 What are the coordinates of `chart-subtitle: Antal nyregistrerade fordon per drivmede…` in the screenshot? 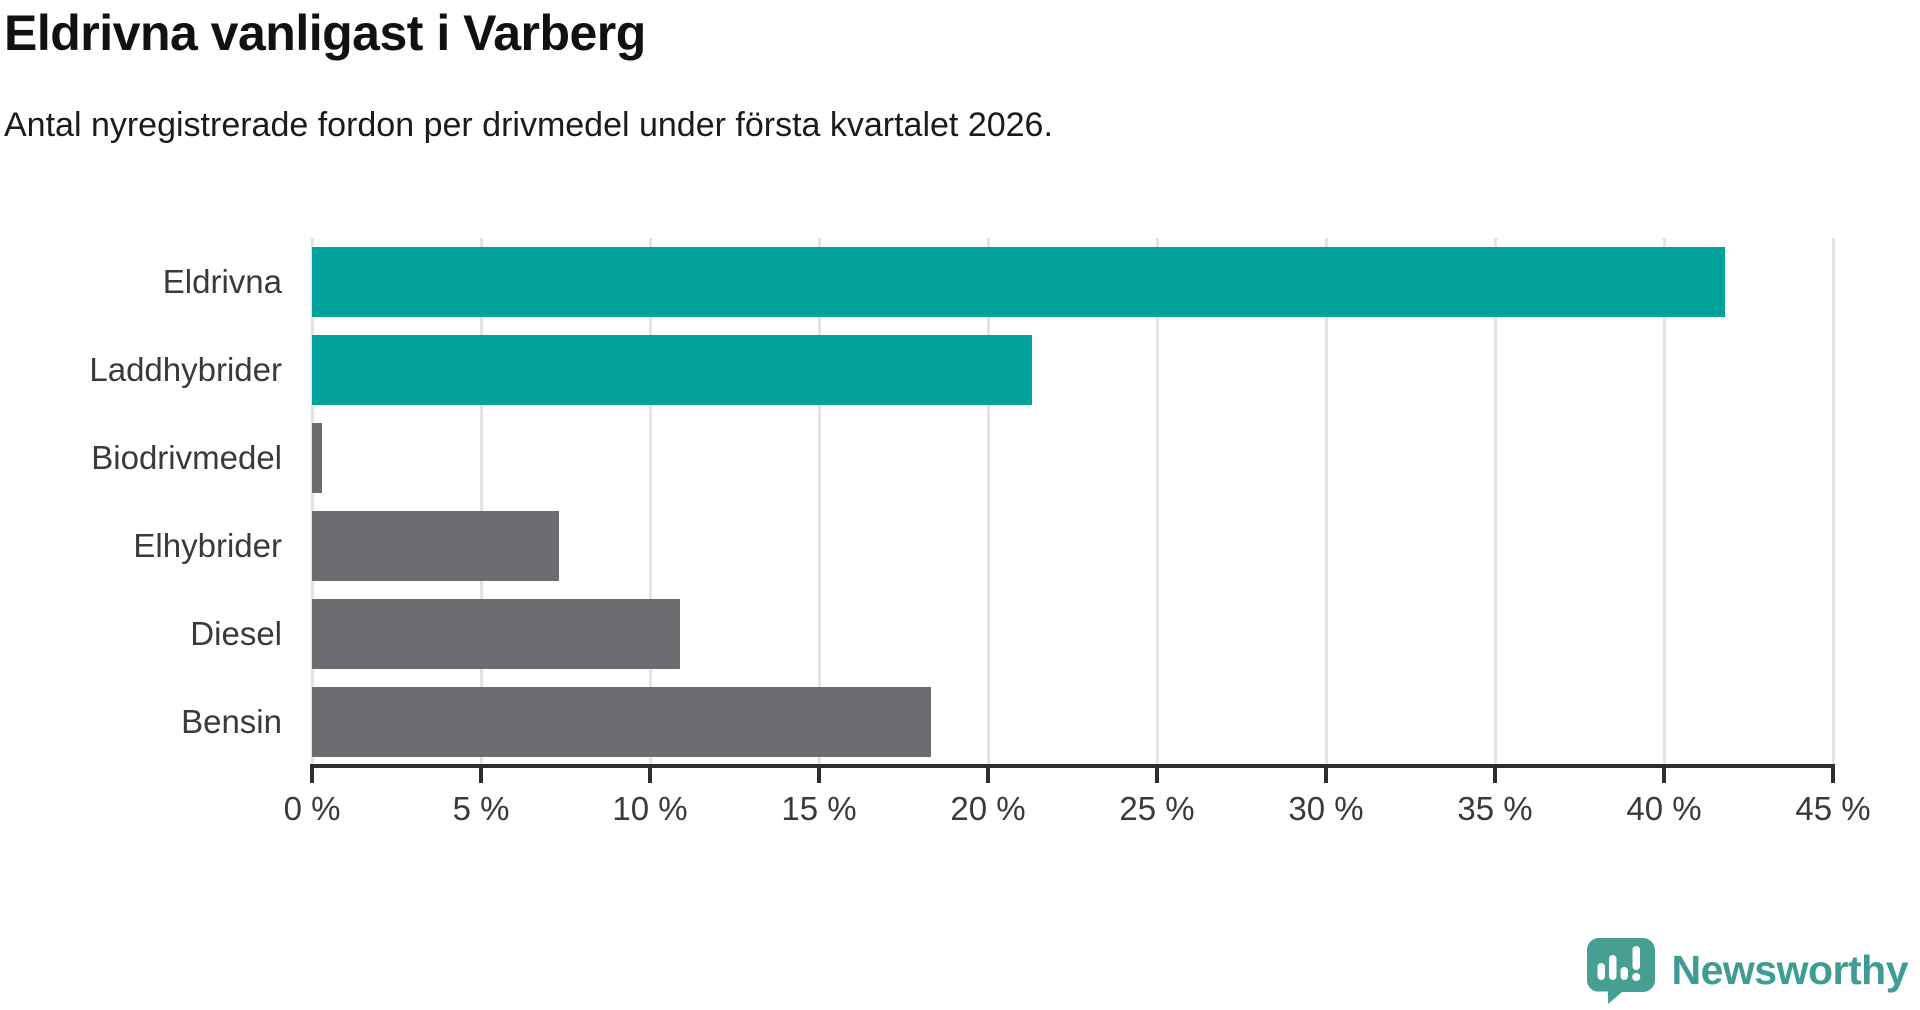 It's located at (528, 125).